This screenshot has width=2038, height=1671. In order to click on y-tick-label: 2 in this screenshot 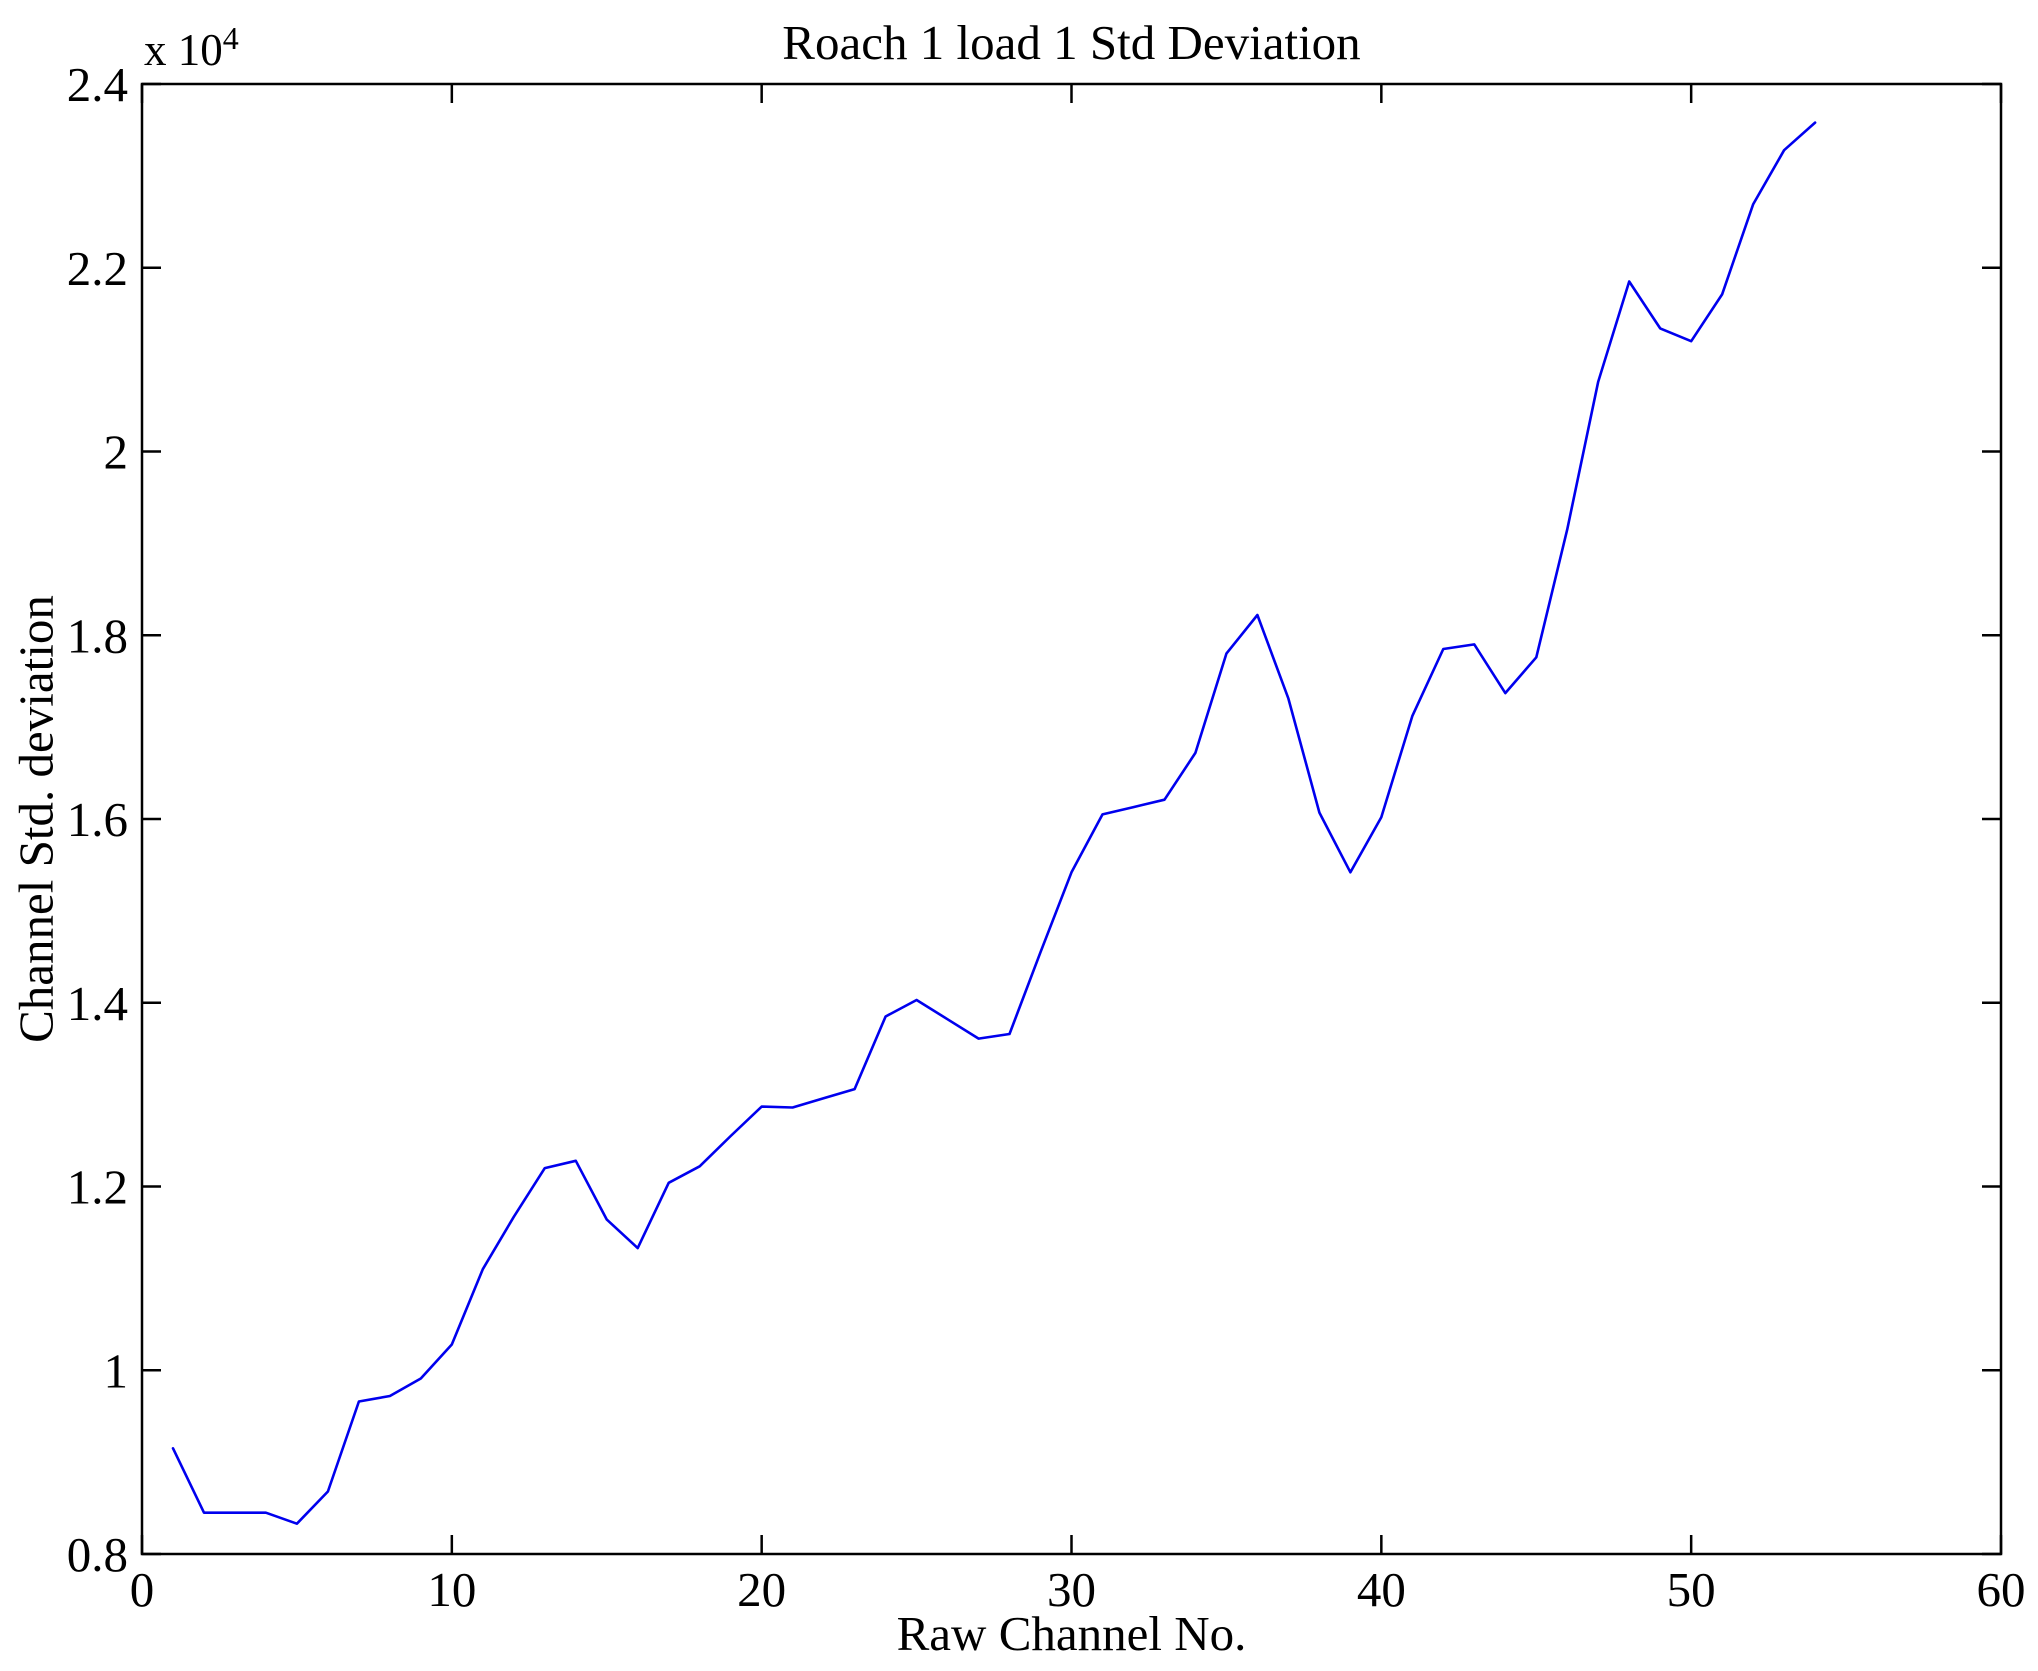, I will do `click(116, 452)`.